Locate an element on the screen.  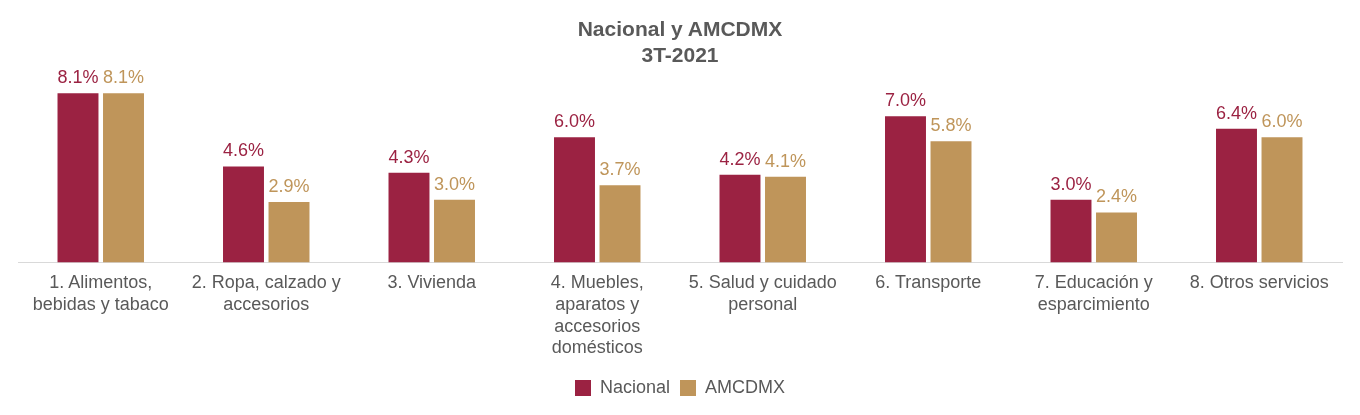
data-label: 4.1% is located at coordinates (785, 160).